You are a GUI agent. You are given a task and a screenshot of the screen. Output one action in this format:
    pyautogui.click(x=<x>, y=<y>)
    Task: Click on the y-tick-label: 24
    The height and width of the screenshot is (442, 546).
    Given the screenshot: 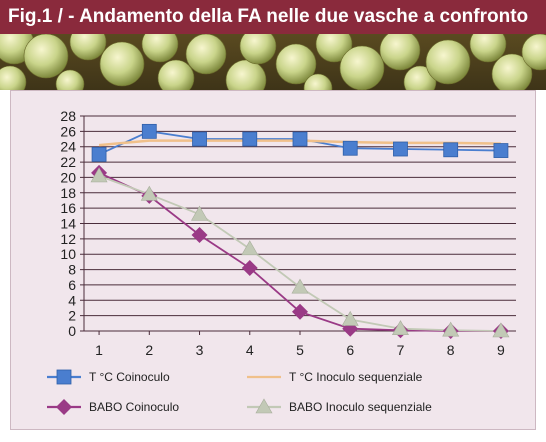 What is the action you would take?
    pyautogui.click(x=68, y=147)
    